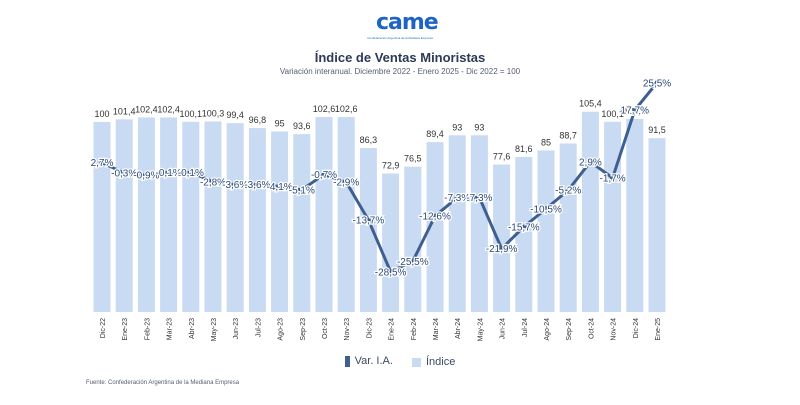  What do you see at coordinates (436, 329) in the screenshot?
I see `category-label: Mar-24` at bounding box center [436, 329].